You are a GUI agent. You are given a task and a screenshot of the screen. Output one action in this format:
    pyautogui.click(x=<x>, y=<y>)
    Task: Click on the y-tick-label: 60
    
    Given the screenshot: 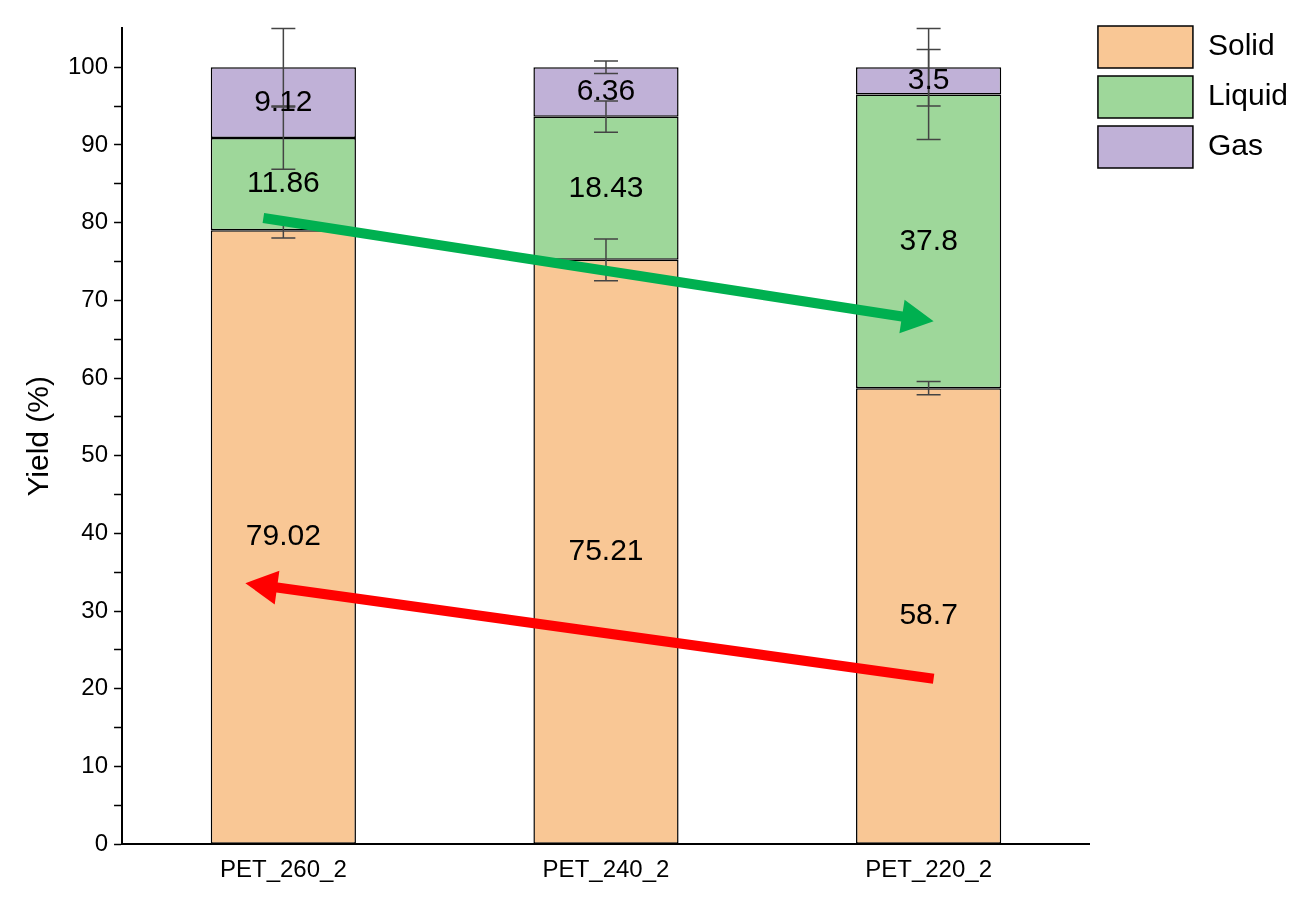 What is the action you would take?
    pyautogui.click(x=95, y=376)
    